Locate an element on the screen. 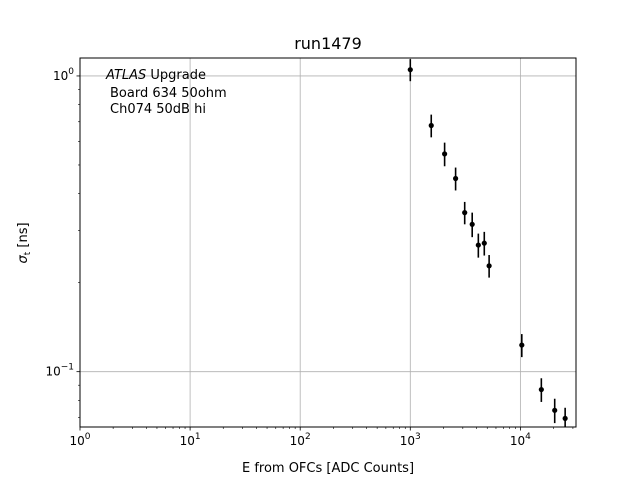 Image resolution: width=640 pixels, height=480 pixels. annotation-board: Board 634 50ohm is located at coordinates (168, 93).